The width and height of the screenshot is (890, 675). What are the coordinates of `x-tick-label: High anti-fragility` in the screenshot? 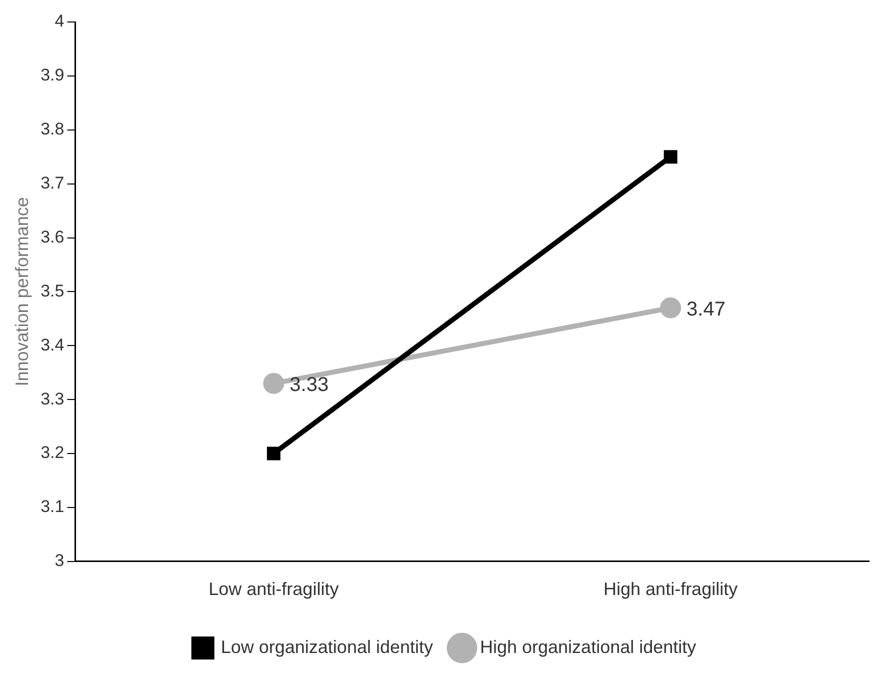 It's located at (671, 589).